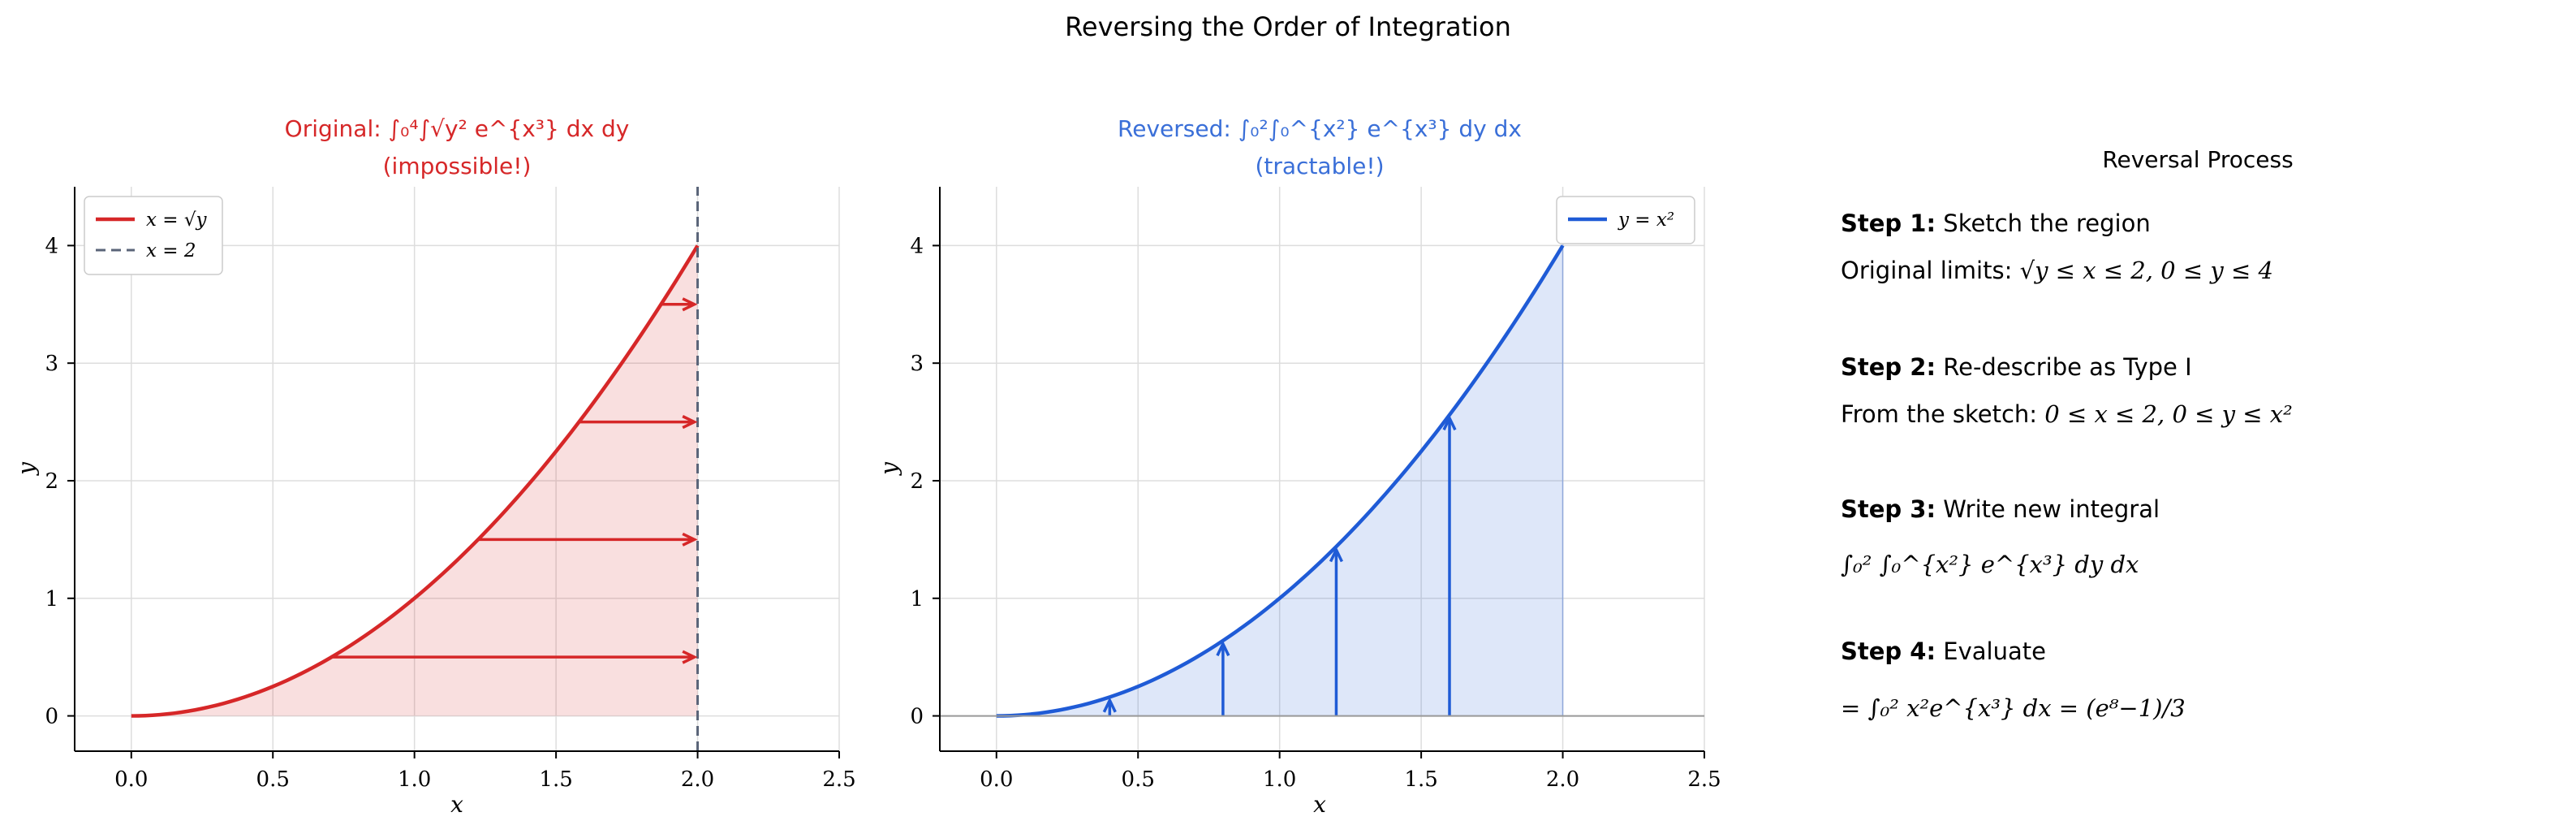 The height and width of the screenshot is (834, 2576). What do you see at coordinates (458, 128) in the screenshot?
I see `chart-original-title-line1: Original: ∫₀⁴∫√y² e^{x³} dx dy` at bounding box center [458, 128].